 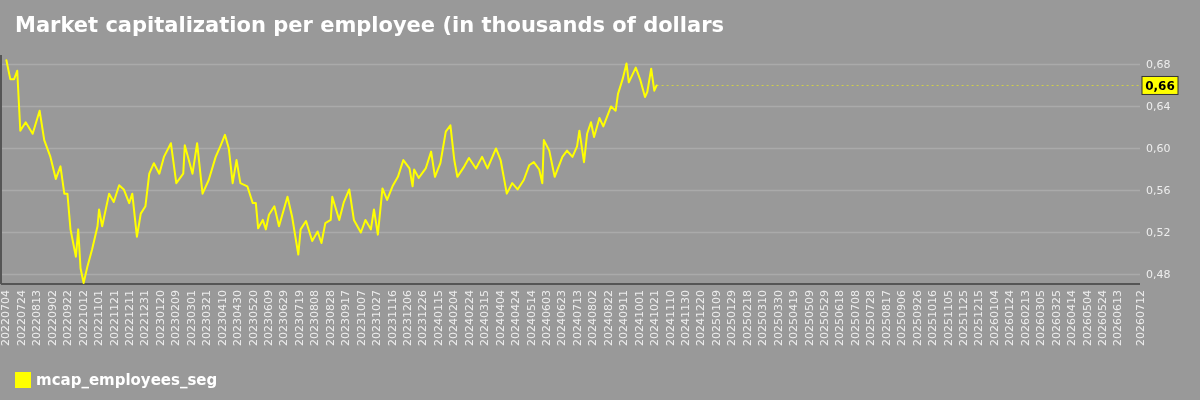 I want to click on x-tick-label: 20240204, so click(x=454, y=318).